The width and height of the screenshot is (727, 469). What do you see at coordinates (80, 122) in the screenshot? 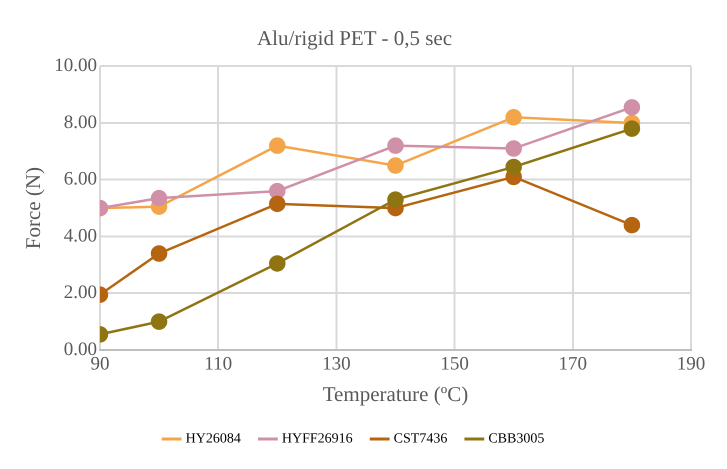
I see `y-tick-label: 8.00` at bounding box center [80, 122].